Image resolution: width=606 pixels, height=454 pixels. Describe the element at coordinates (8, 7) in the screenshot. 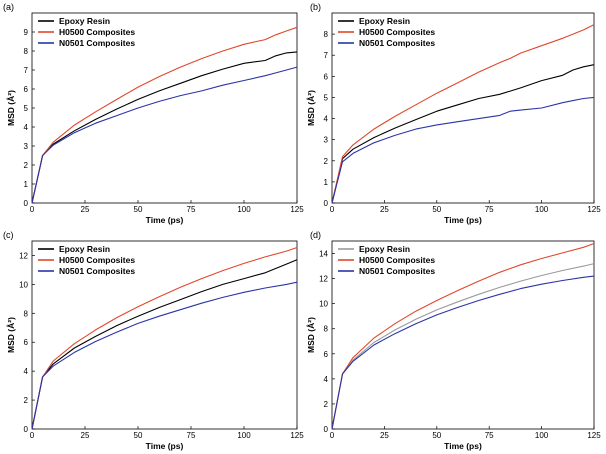

I see `panel-label: (a)` at that location.